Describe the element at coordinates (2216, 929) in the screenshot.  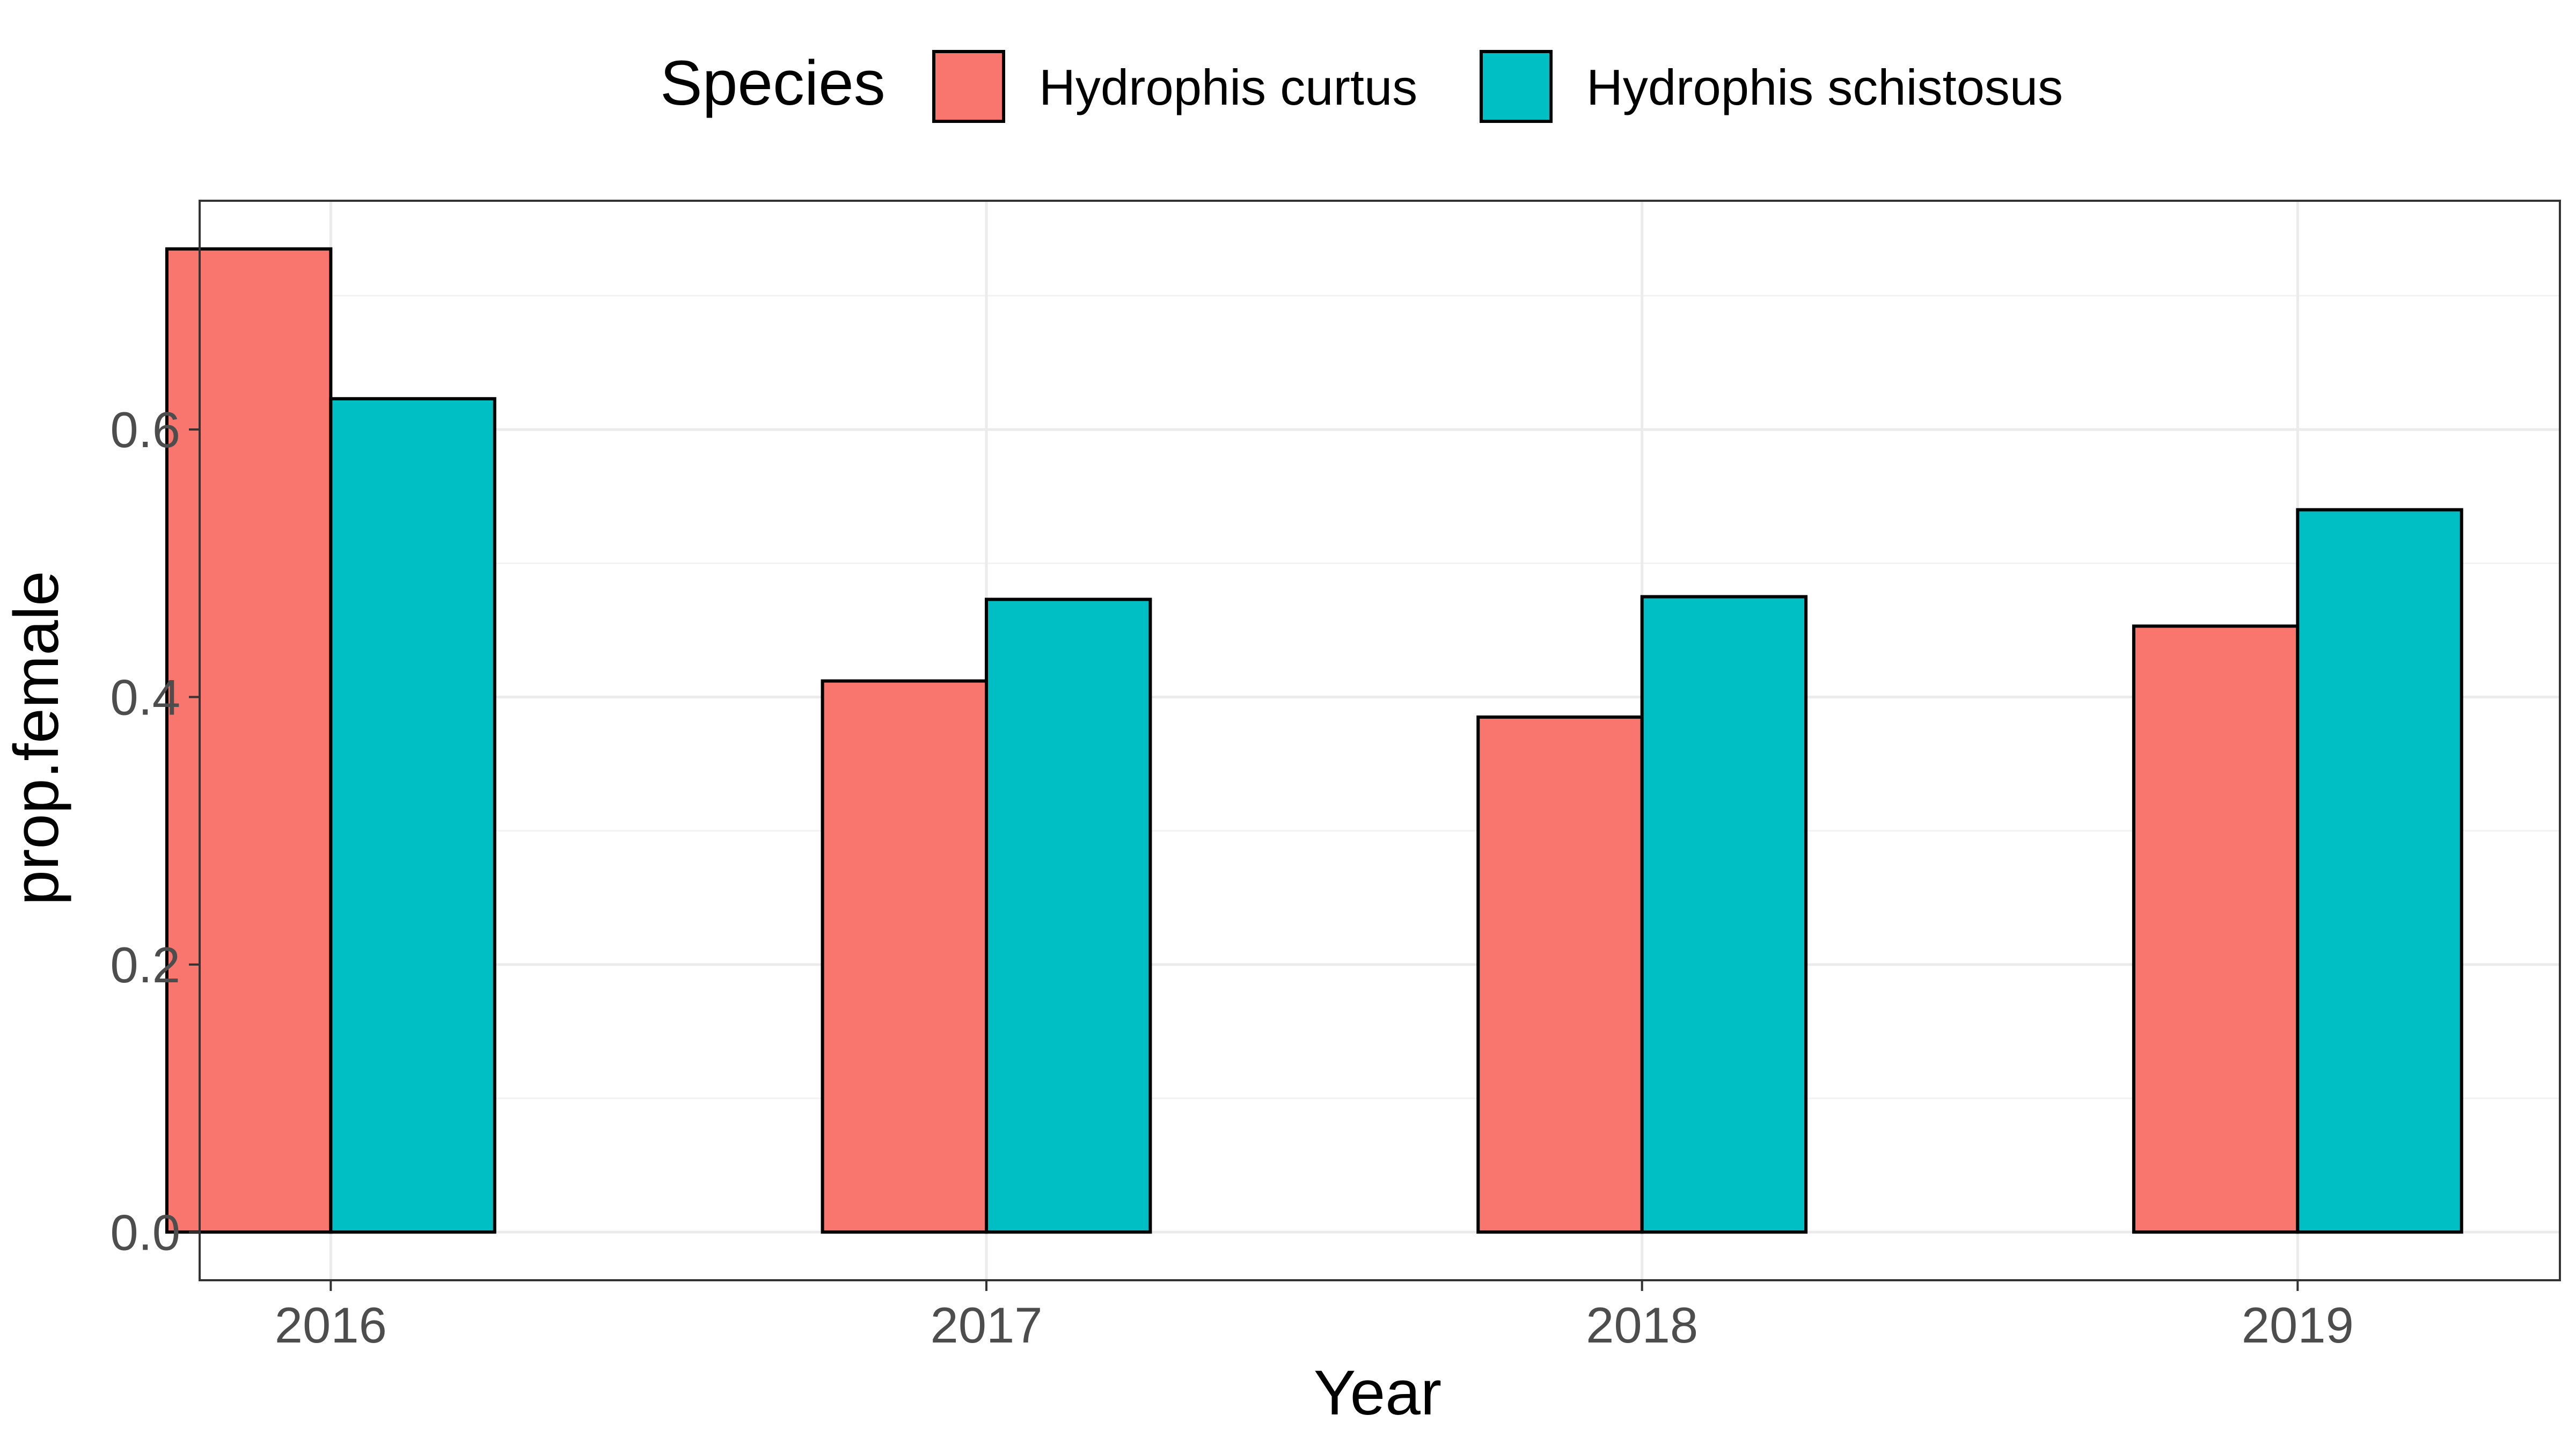
I see `bar-hydrophis-curtus-2019` at that location.